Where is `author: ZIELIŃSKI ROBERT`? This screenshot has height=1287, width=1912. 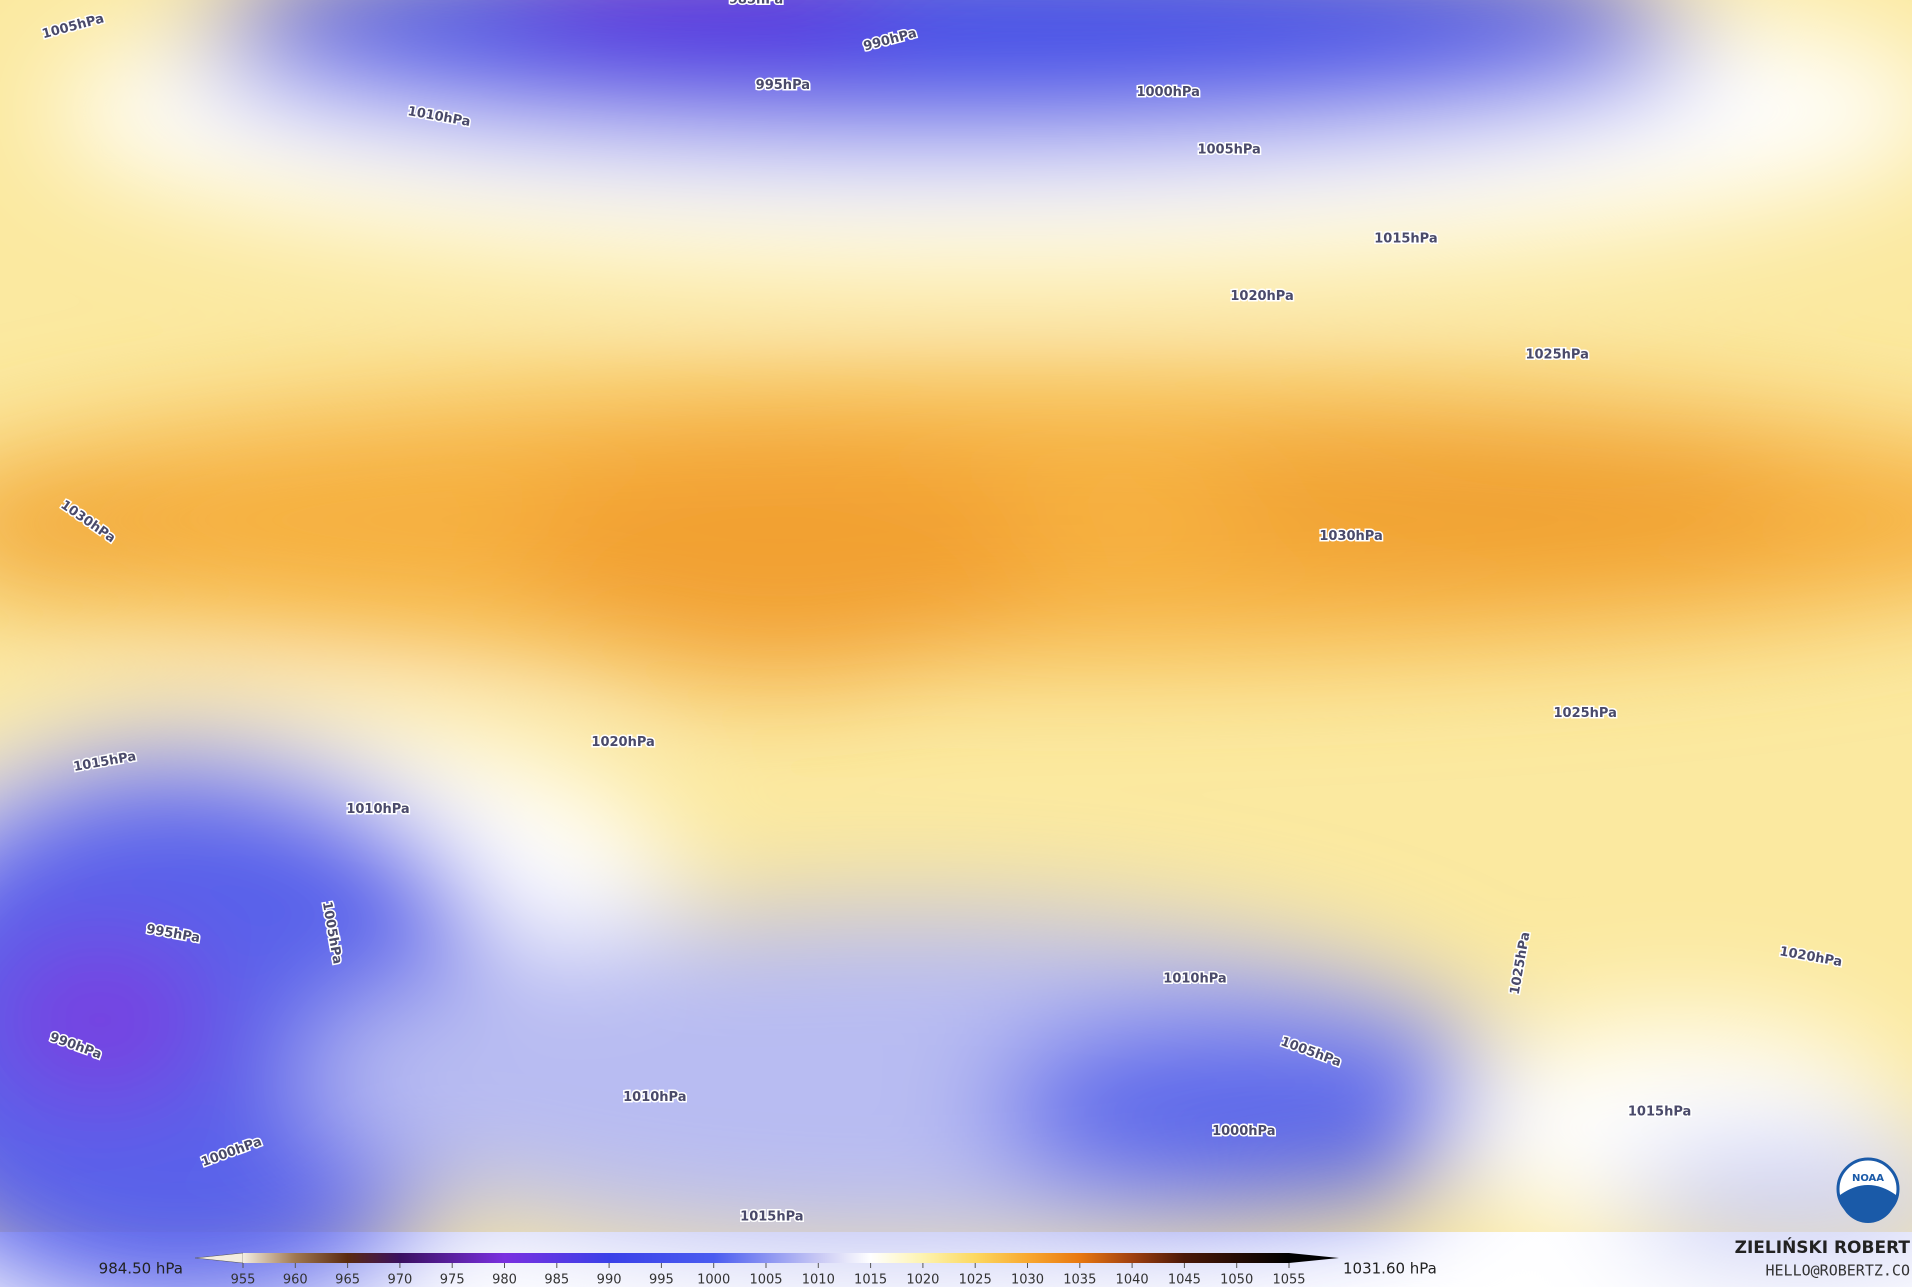
author: ZIELIŃSKI ROBERT is located at coordinates (1823, 1247).